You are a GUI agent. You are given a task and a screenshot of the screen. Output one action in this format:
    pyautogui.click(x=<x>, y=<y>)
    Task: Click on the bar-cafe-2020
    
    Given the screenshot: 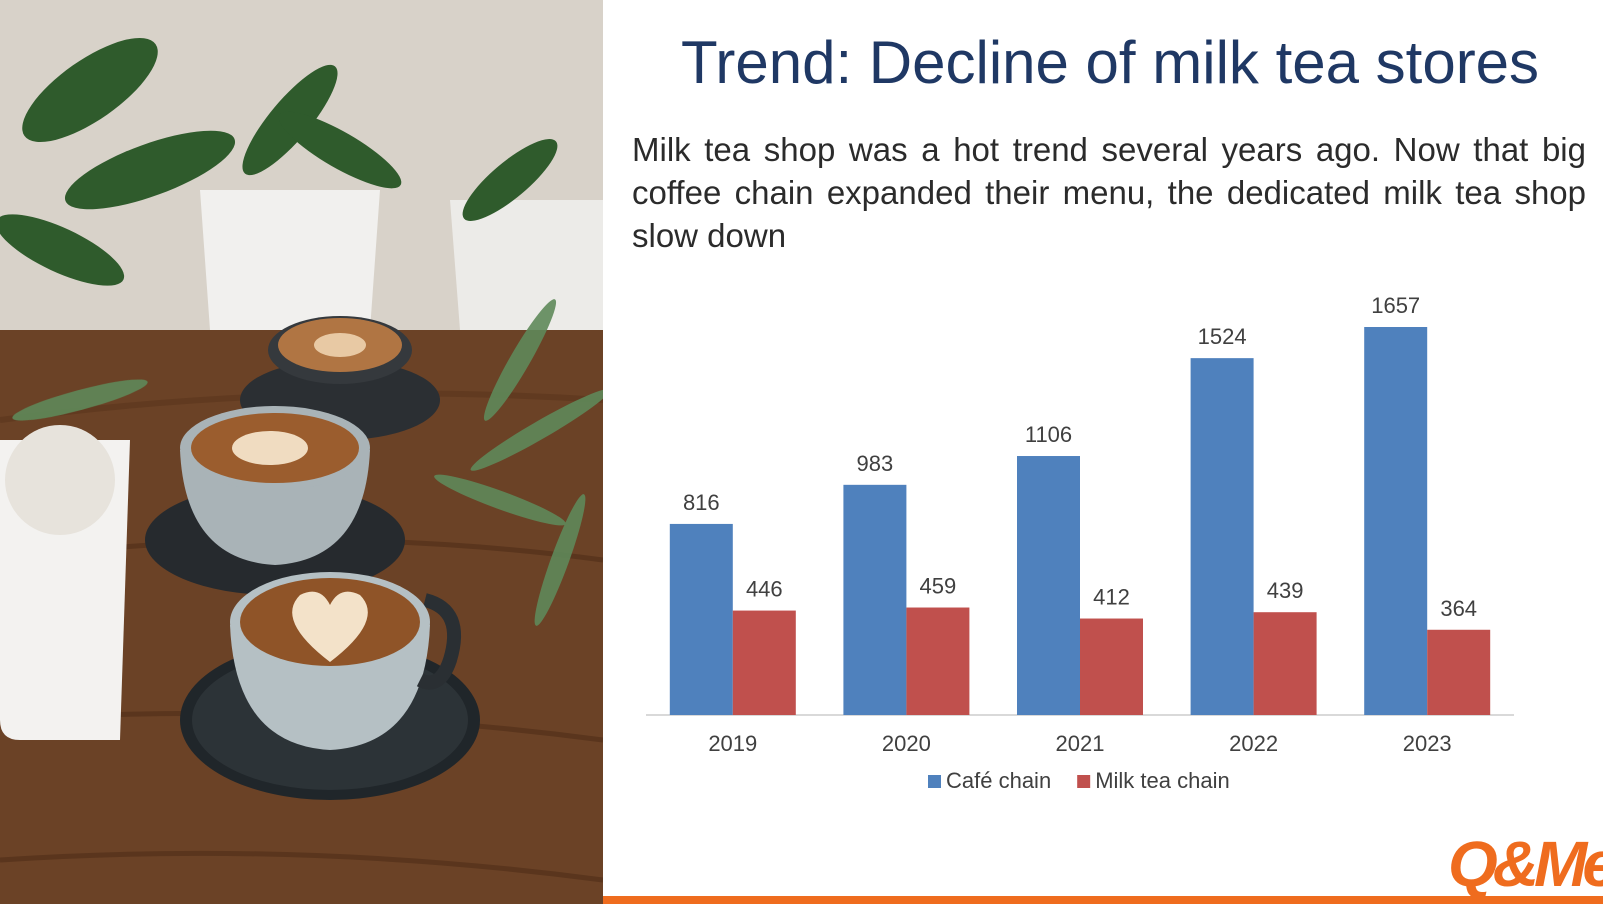 What is the action you would take?
    pyautogui.click(x=875, y=599)
    